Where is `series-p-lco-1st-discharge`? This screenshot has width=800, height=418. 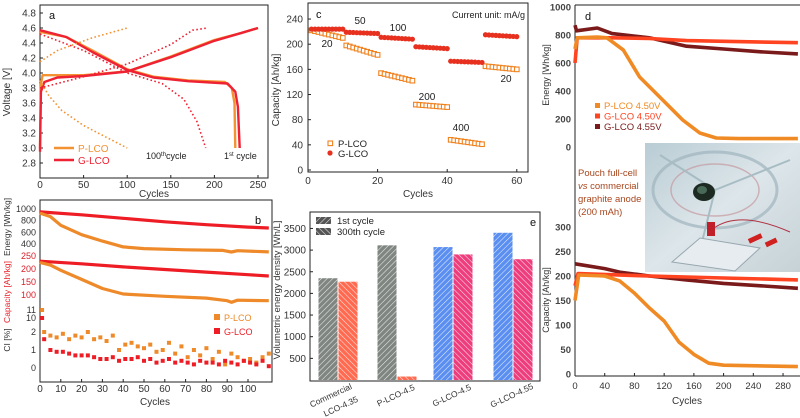
series-p-lco-1st-discharge is located at coordinates (138, 89).